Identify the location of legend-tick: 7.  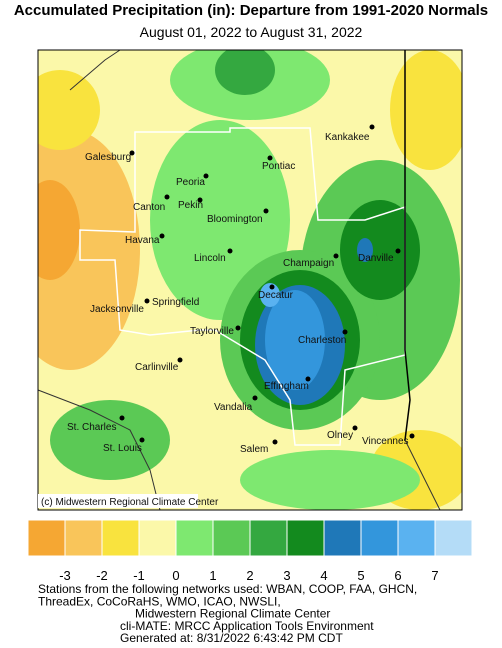
(434, 575).